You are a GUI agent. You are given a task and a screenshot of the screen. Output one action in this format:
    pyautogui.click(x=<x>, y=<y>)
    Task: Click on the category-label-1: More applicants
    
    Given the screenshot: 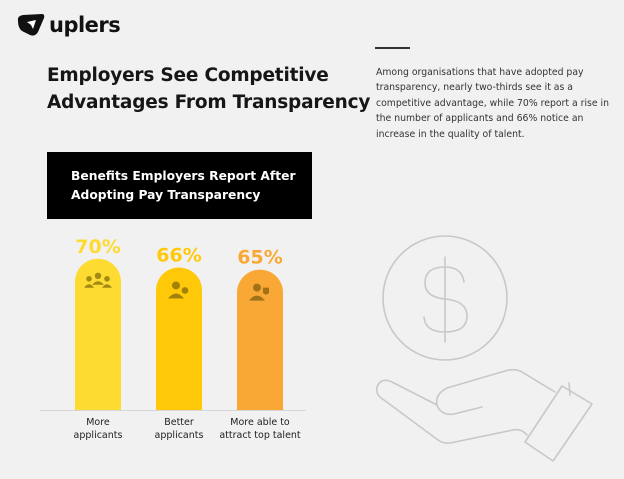 What is the action you would take?
    pyautogui.click(x=98, y=429)
    